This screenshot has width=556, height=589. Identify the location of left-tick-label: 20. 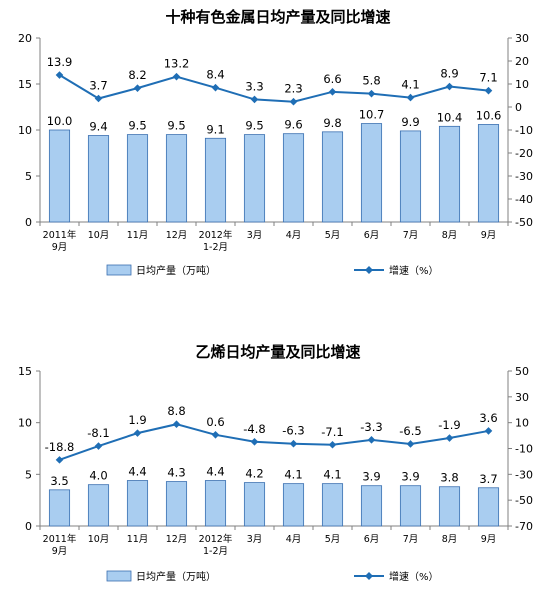
(25, 38).